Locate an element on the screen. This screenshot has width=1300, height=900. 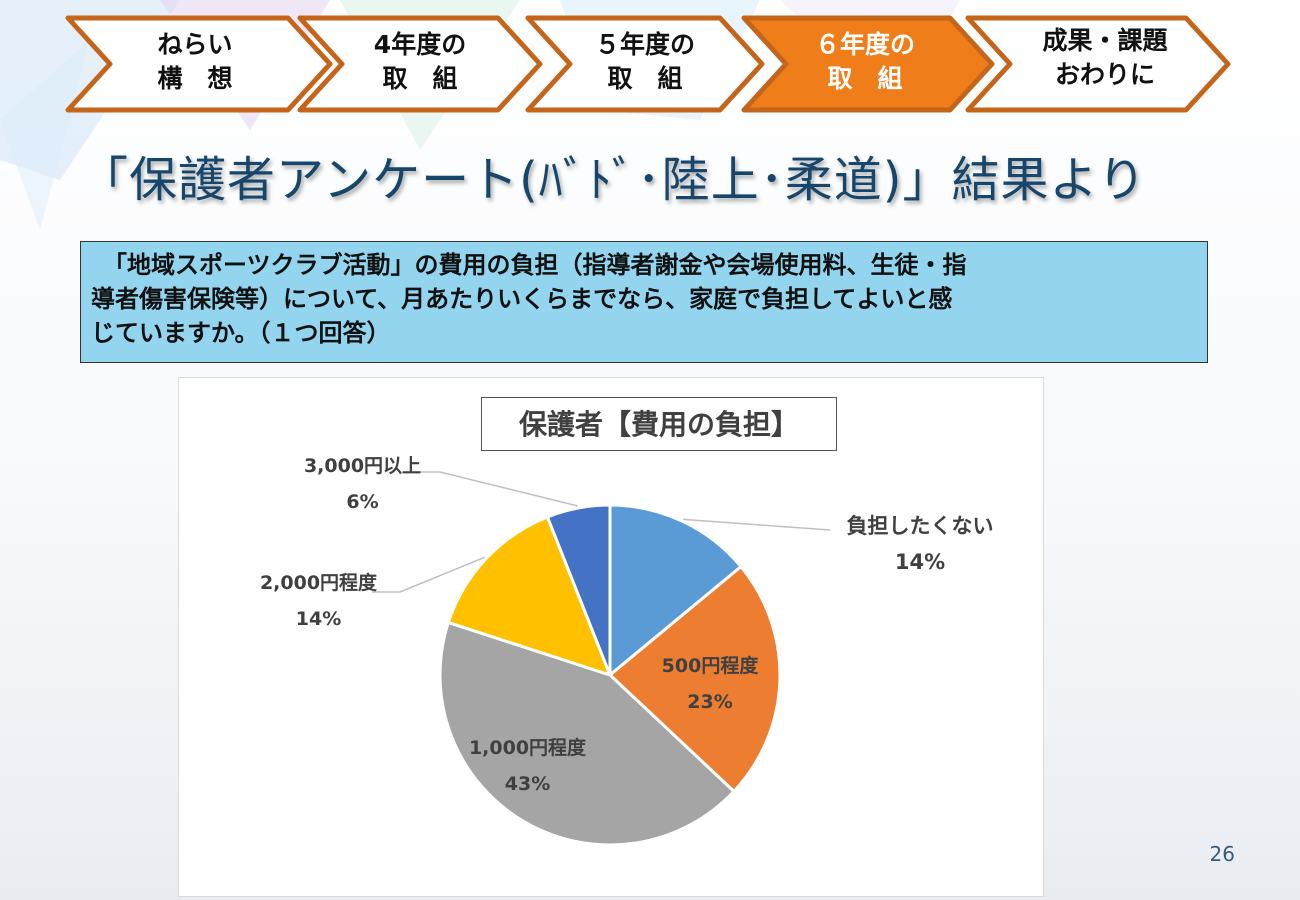
pie-slice-2000yen is located at coordinates (529, 596).